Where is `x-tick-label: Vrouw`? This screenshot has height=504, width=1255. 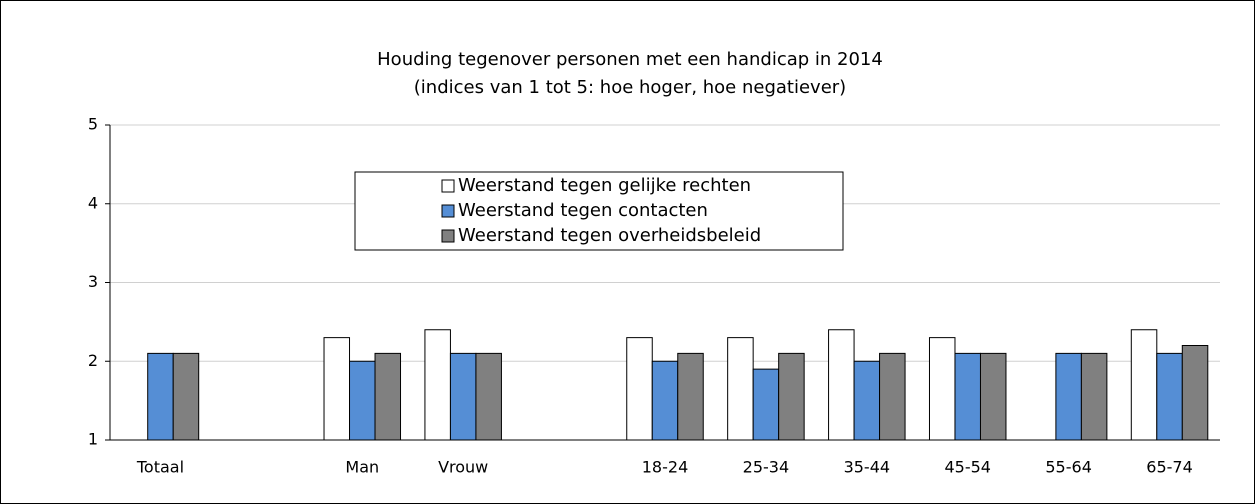
x-tick-label: Vrouw is located at coordinates (463, 467).